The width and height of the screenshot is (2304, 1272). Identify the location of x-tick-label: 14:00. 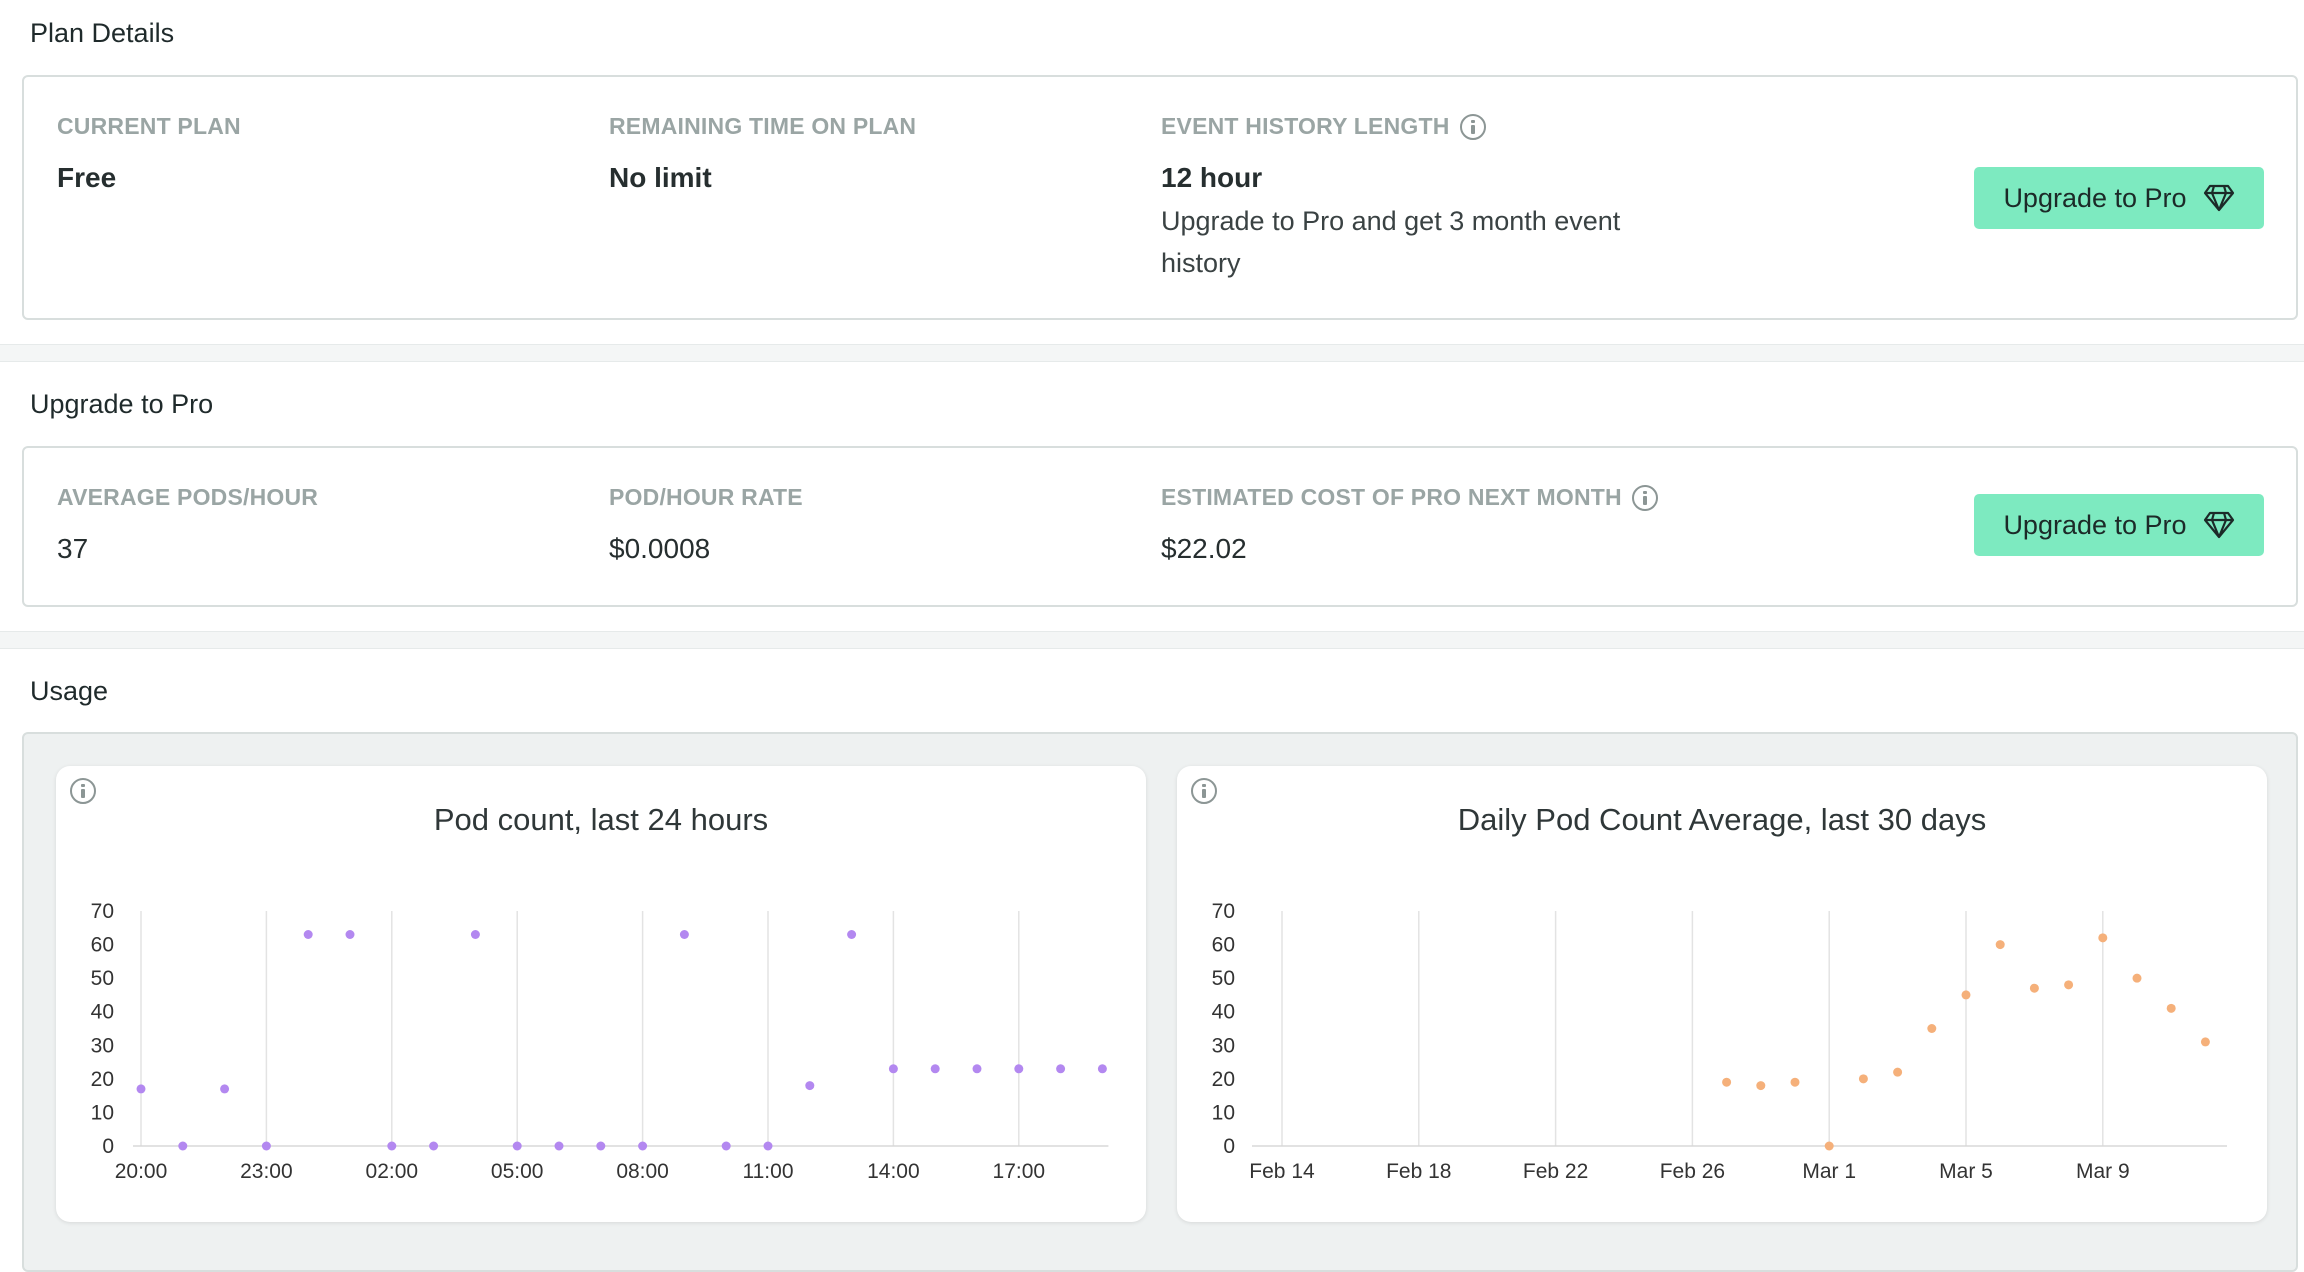
(893, 1171).